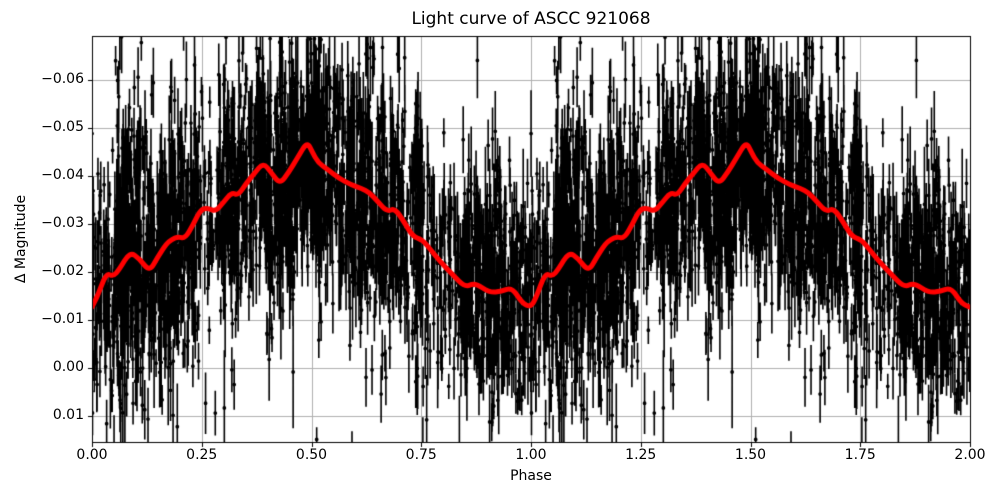 The image size is (1000, 500). What do you see at coordinates (202, 455) in the screenshot?
I see `x-tick-label: 0.25` at bounding box center [202, 455].